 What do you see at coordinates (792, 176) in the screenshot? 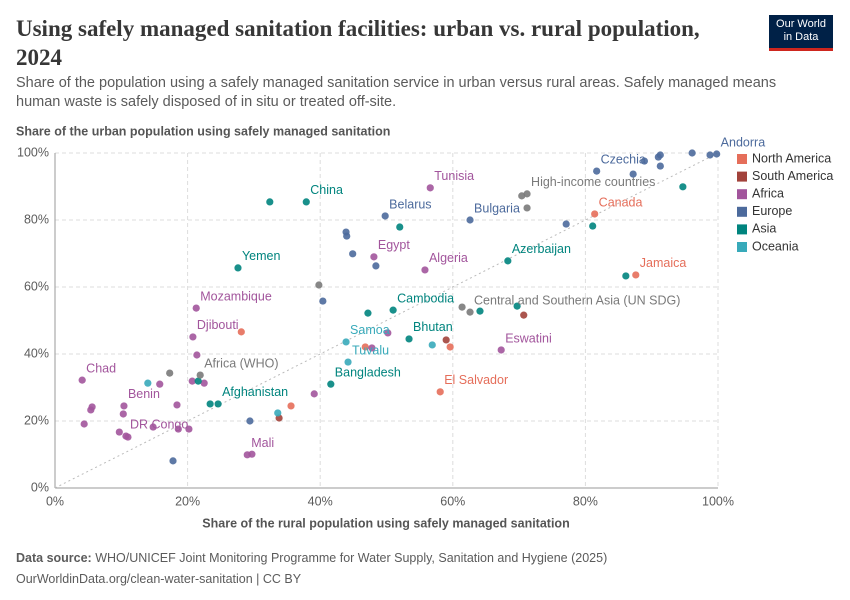
I see `legend-label: South America` at bounding box center [792, 176].